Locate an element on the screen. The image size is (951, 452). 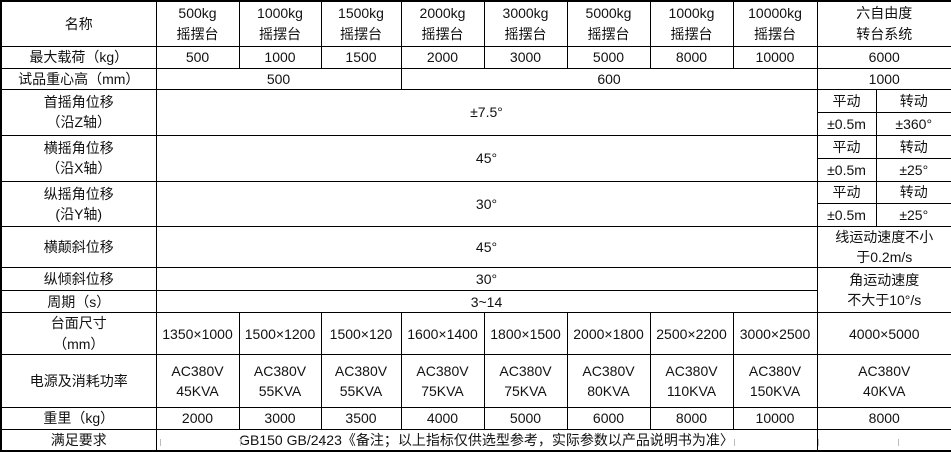
cell: ±7.5° is located at coordinates (486, 112).